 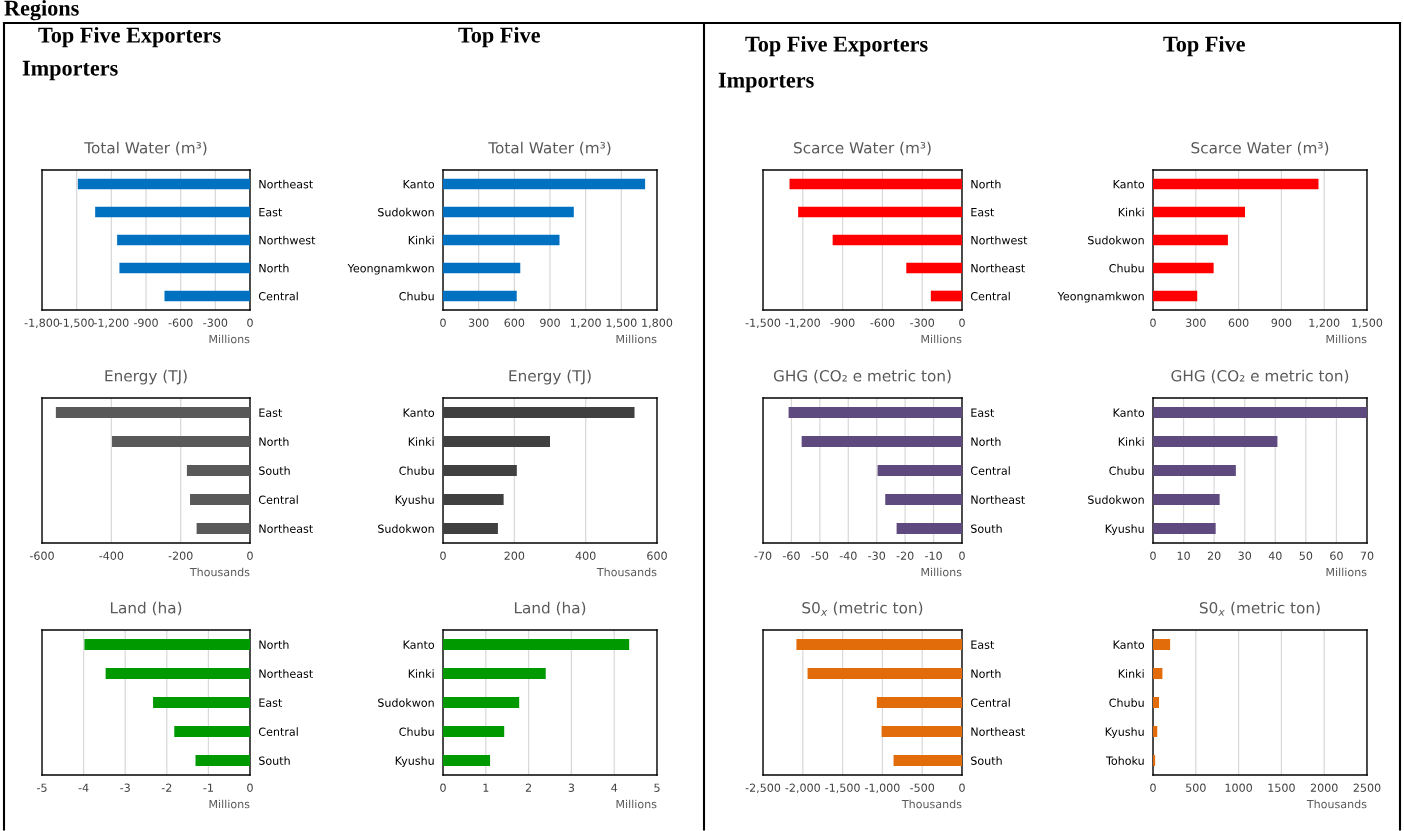 What do you see at coordinates (1324, 787) in the screenshot?
I see `x-tick-label: 2000` at bounding box center [1324, 787].